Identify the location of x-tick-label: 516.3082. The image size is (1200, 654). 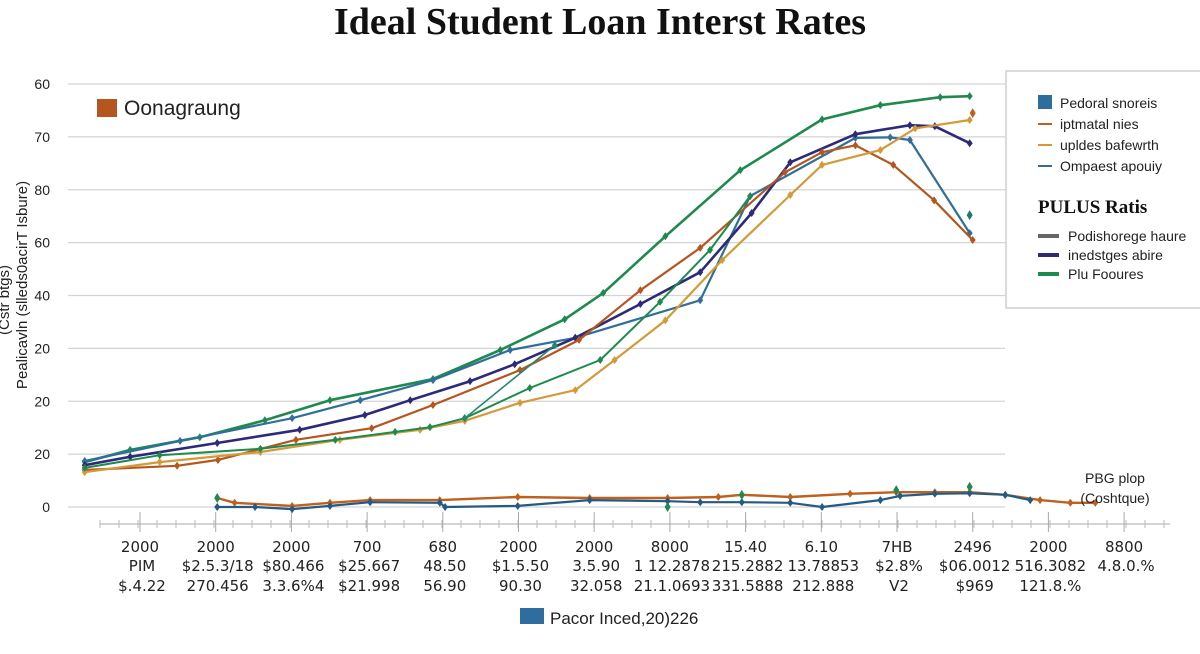
(1051, 566).